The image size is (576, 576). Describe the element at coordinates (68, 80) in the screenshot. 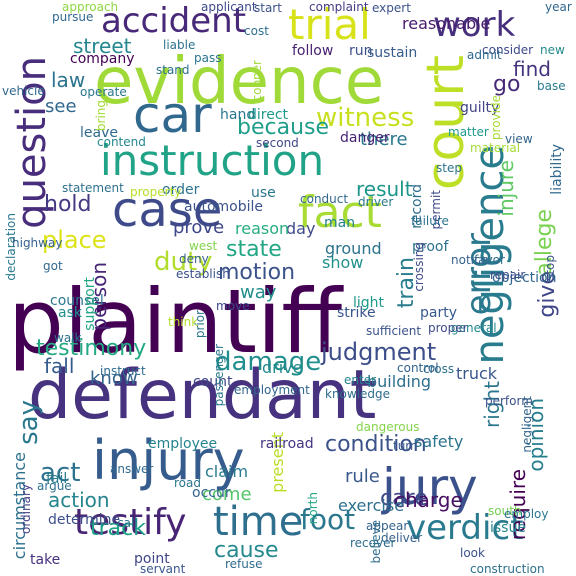

I see `word: law` at that location.